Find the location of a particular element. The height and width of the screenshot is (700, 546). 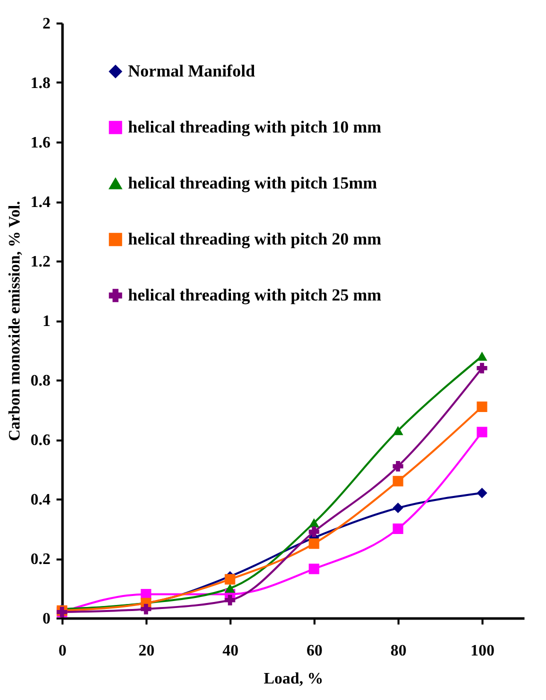

y-tick-label: 1.2 is located at coordinates (40, 262).